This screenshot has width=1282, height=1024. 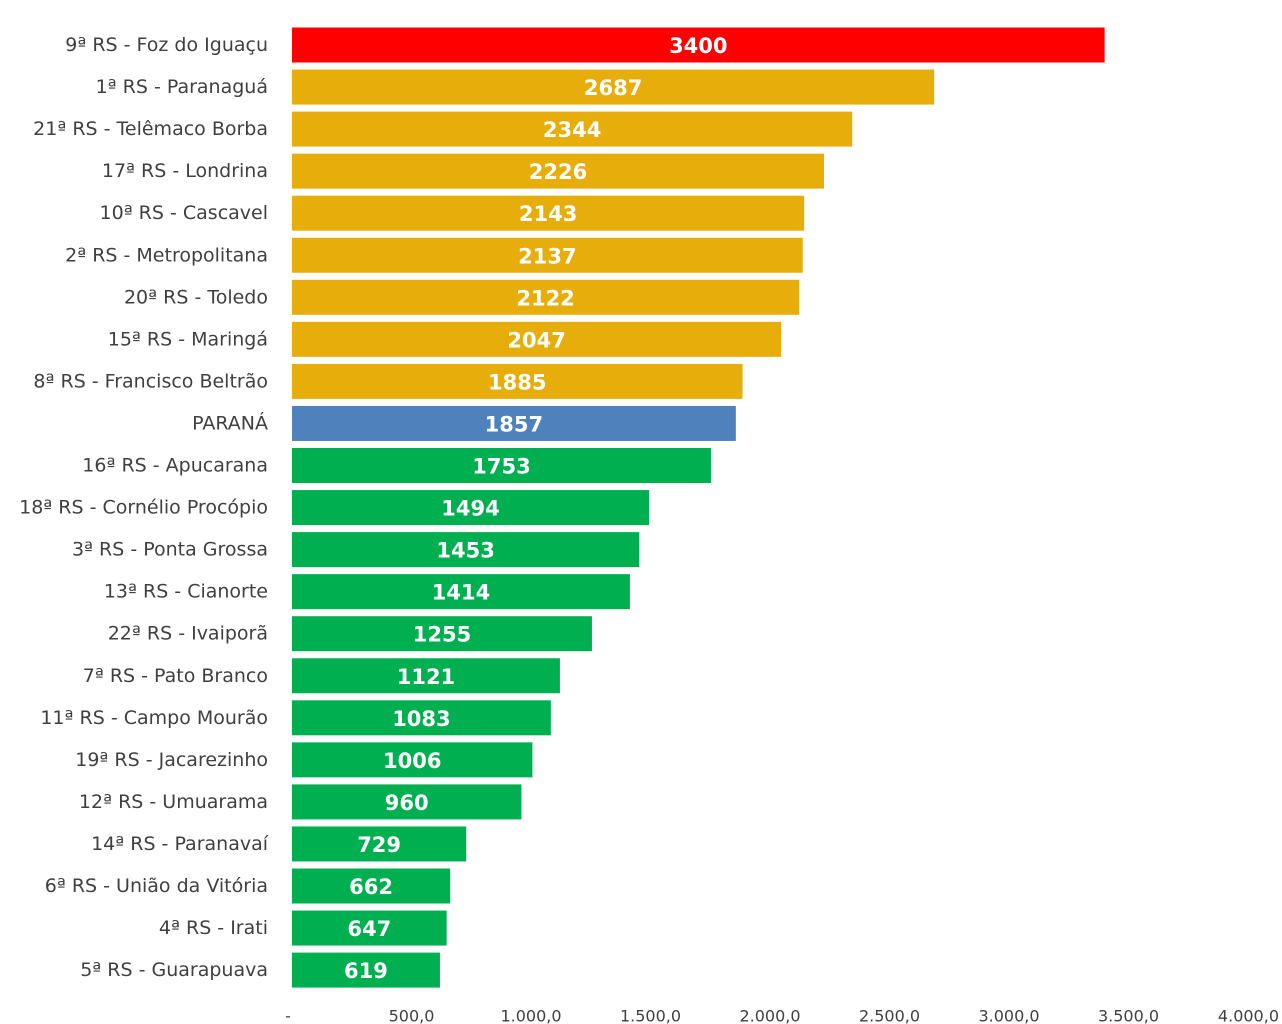 I want to click on x-tick-label: -, so click(x=288, y=1015).